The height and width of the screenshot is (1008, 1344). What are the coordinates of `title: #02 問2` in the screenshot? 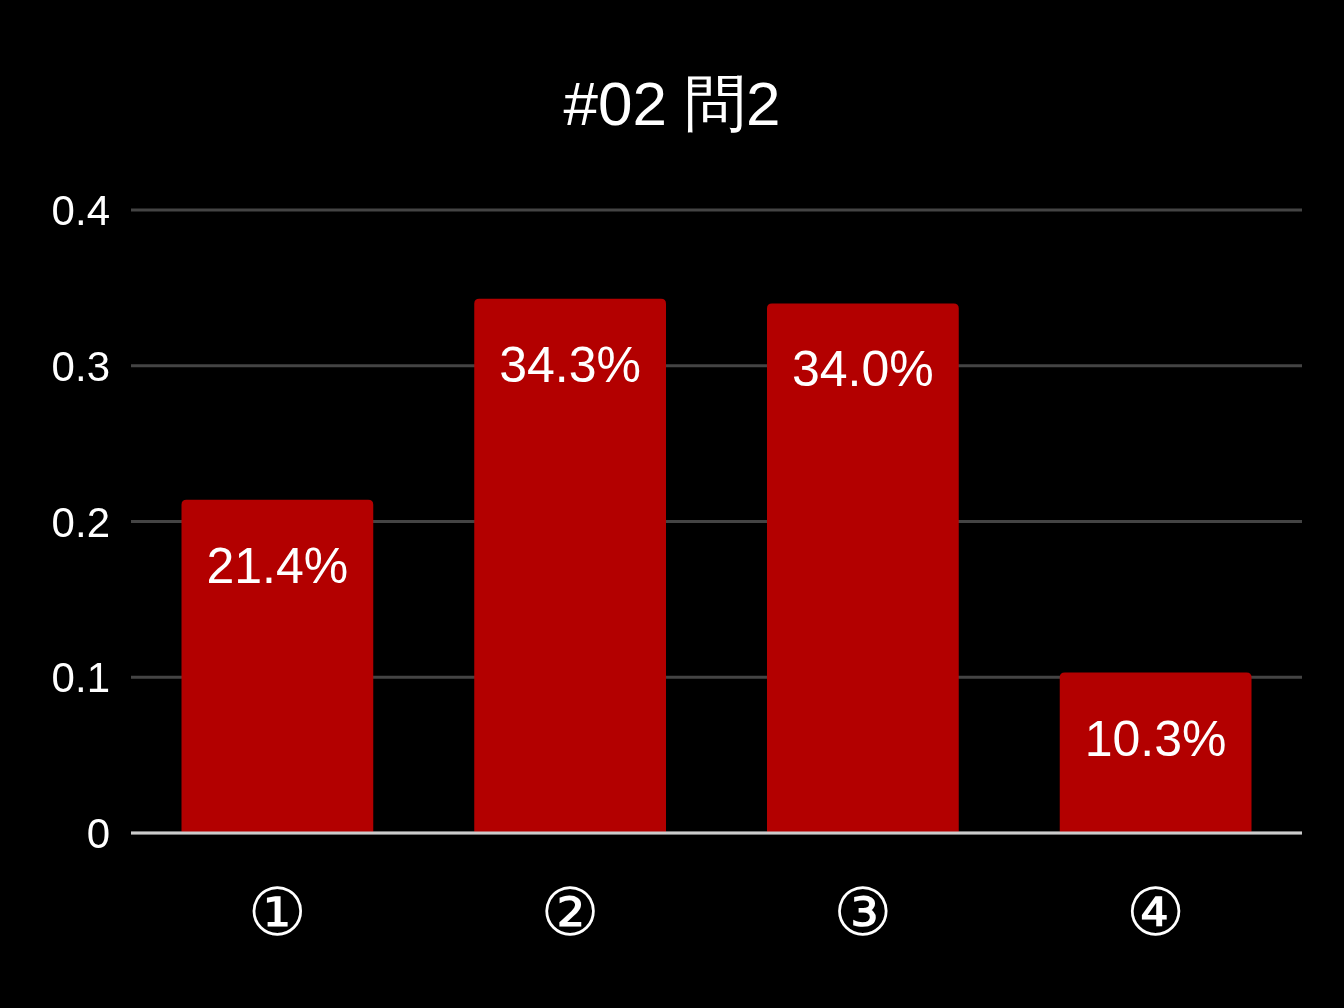 It's located at (672, 103).